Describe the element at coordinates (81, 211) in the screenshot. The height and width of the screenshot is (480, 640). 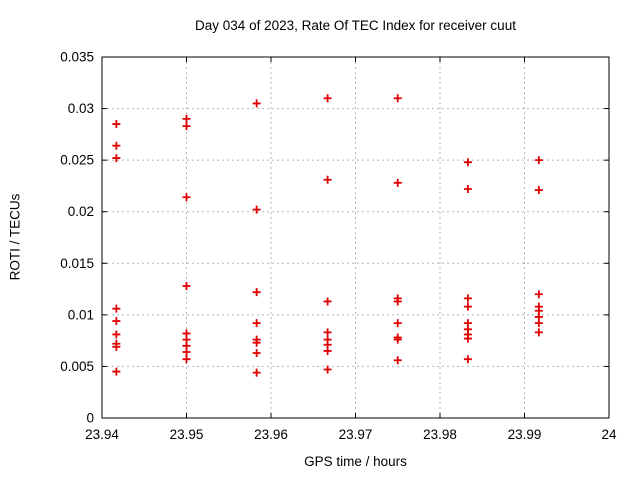
I see `y-tick-label: 0.02` at that location.